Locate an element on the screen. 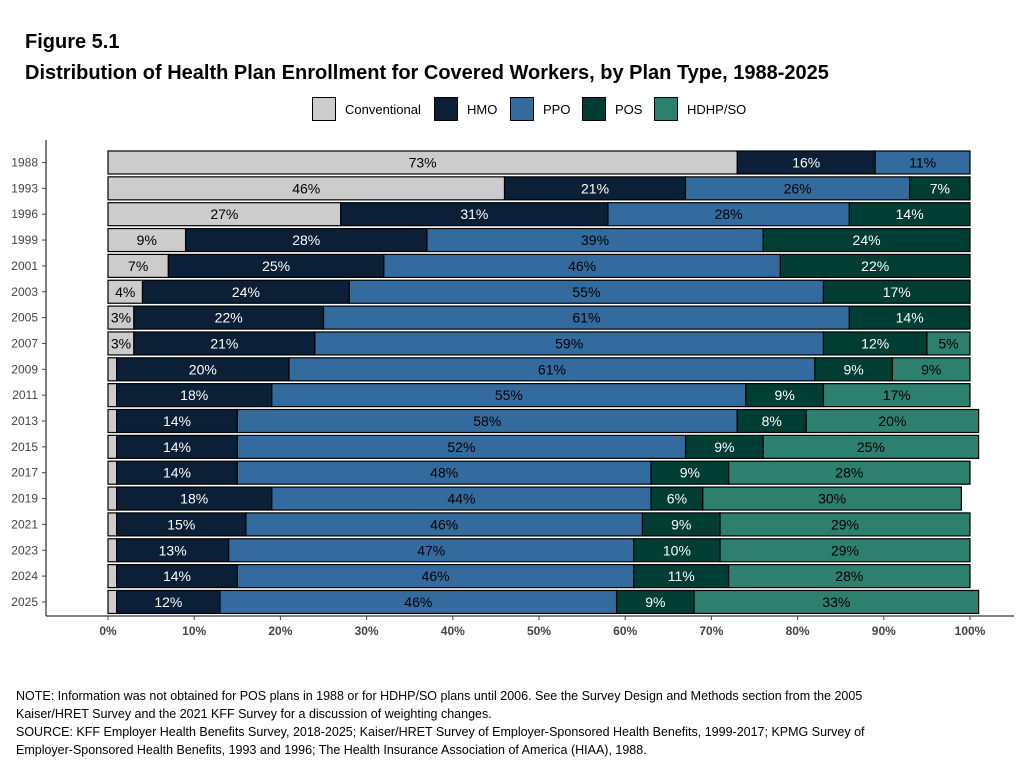 This screenshot has height=770, width=1023. data-label-hdhp-so-2013: 20% is located at coordinates (892, 421).